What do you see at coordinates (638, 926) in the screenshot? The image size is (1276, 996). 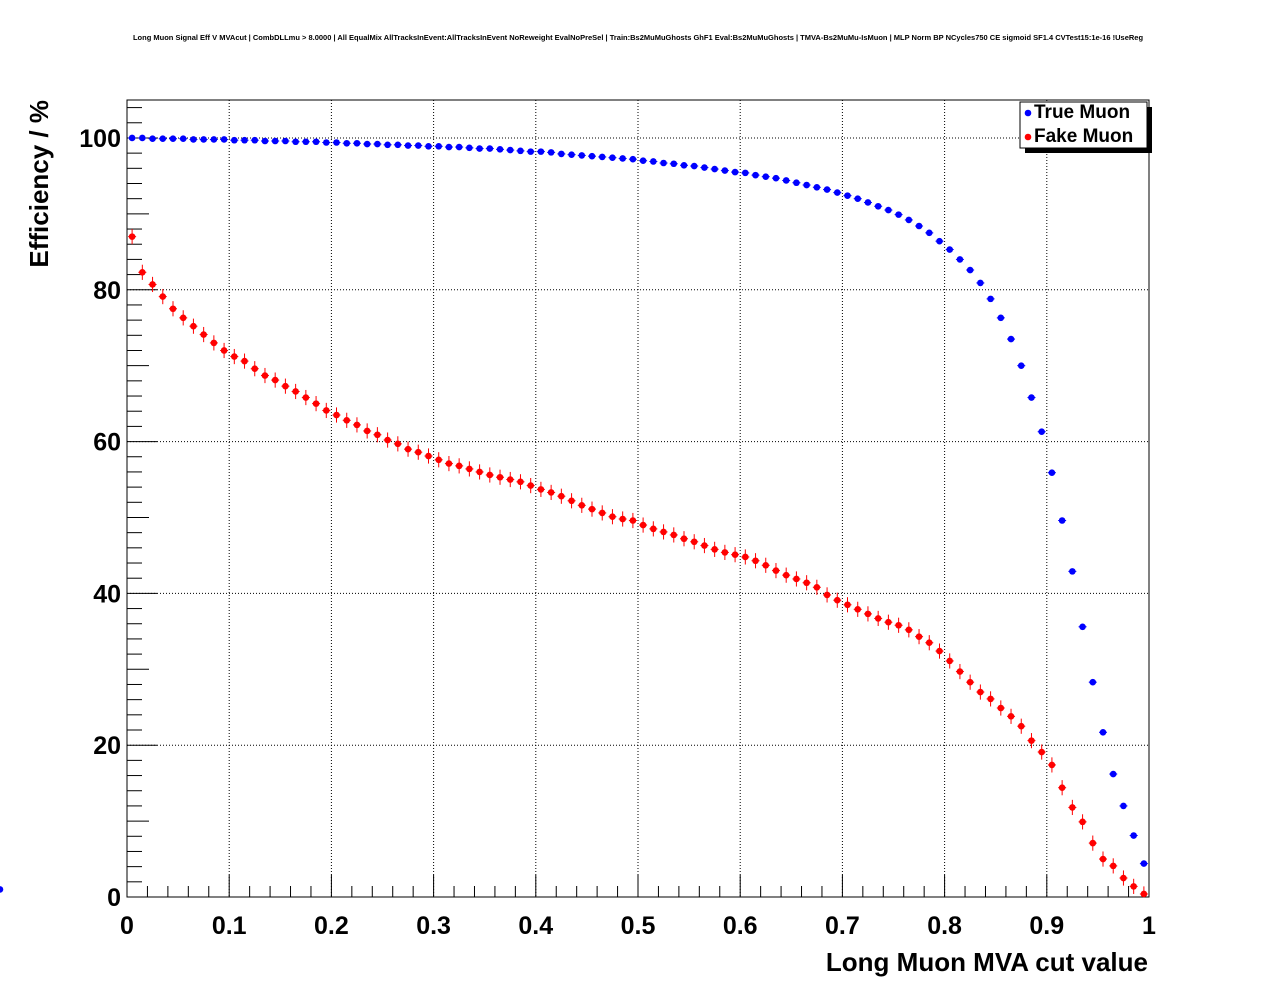 I see `x-tick-labels: 0 0.1 0.2 0.3 0.4 0.5 0.6 0.7 0.8 0.9 1` at bounding box center [638, 926].